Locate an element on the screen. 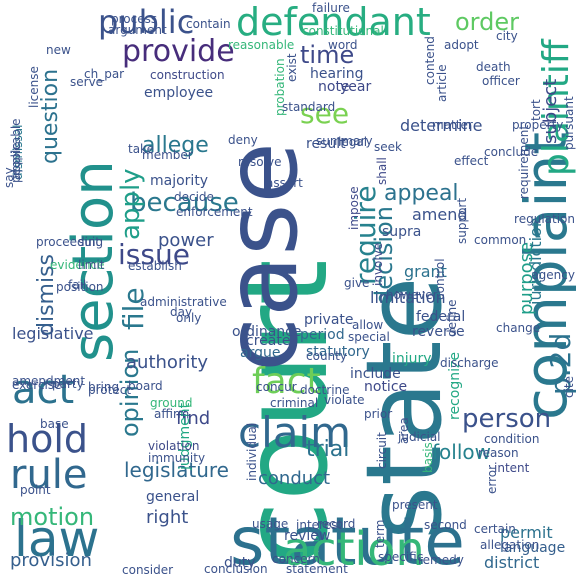 The image size is (576, 576). cloud-word: trial is located at coordinates (328, 449).